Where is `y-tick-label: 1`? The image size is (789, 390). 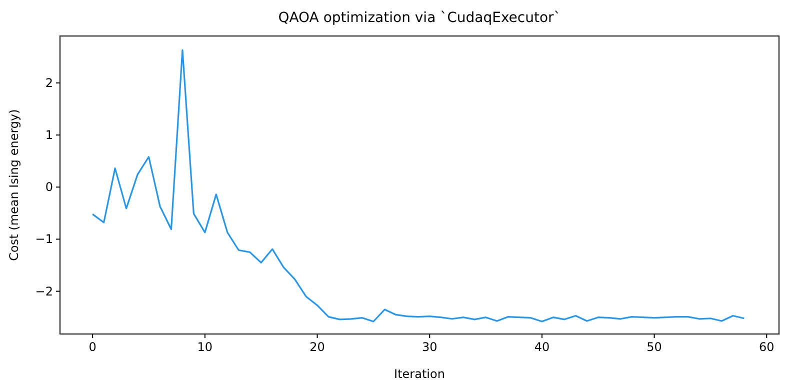
y-tick-label: 1 is located at coordinates (49, 135).